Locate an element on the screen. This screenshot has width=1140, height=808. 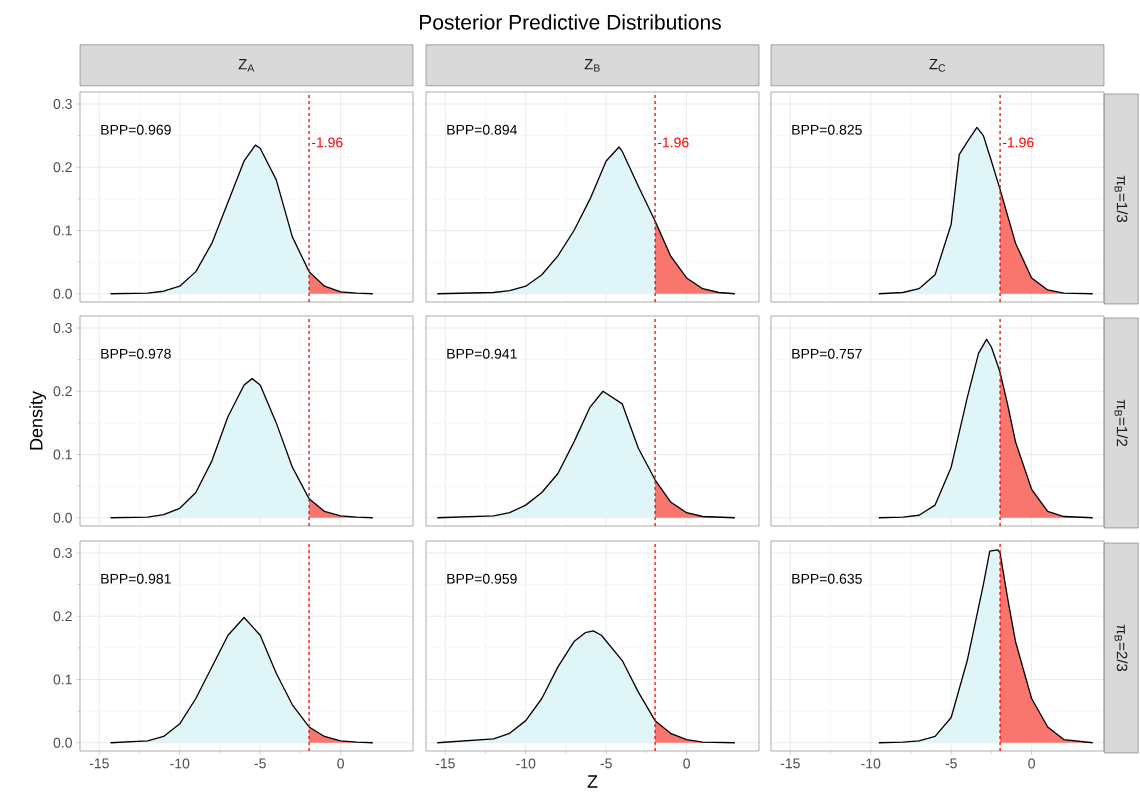
annotation: BPP=0.757 is located at coordinates (827, 353).